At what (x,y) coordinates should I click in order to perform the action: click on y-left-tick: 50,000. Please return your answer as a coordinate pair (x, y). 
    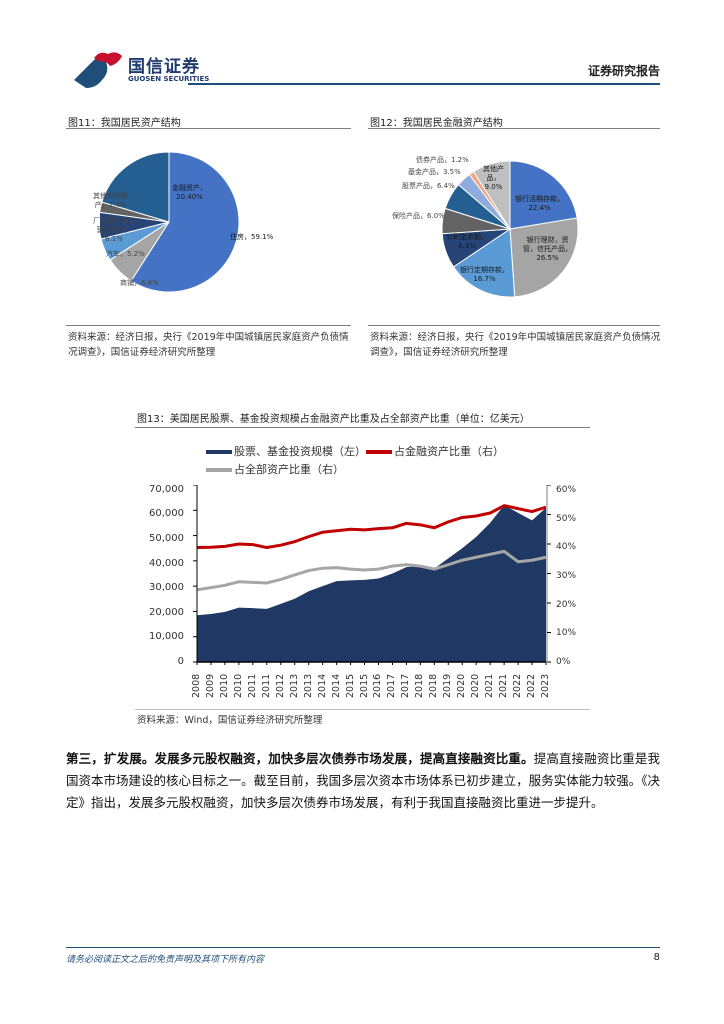
    Looking at the image, I should click on (166, 538).